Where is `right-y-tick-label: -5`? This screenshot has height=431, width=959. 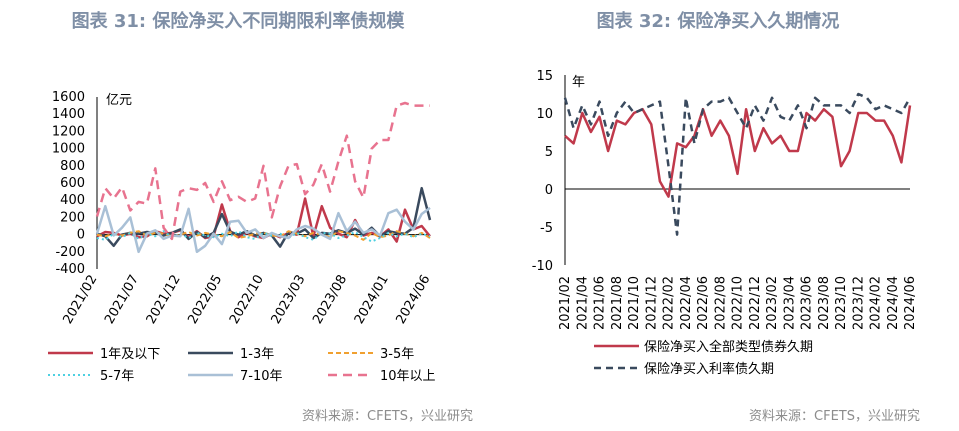
right-y-tick-label: -5 is located at coordinates (546, 228).